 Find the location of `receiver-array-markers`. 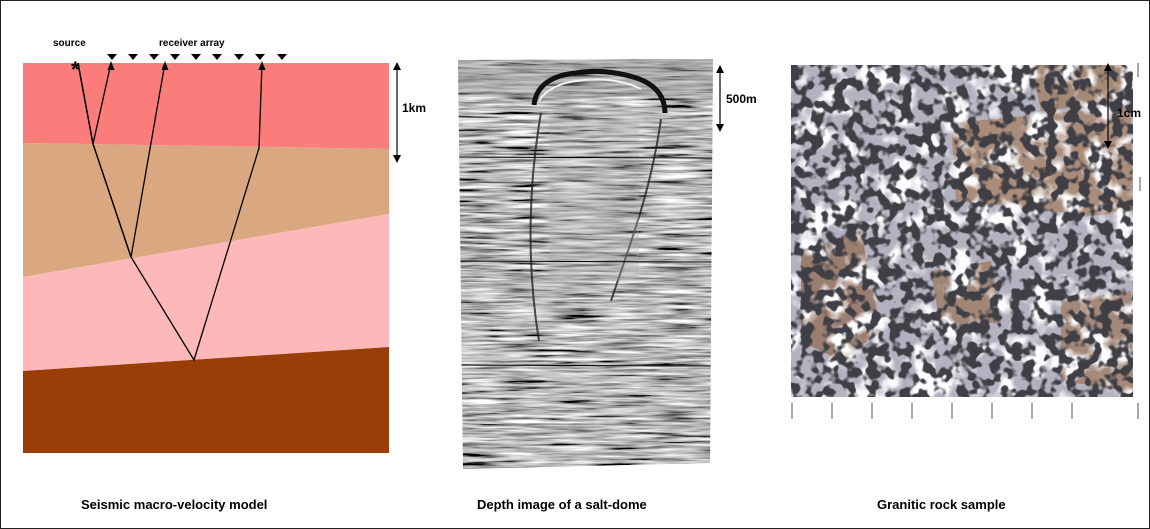

receiver-array-markers is located at coordinates (197, 57).